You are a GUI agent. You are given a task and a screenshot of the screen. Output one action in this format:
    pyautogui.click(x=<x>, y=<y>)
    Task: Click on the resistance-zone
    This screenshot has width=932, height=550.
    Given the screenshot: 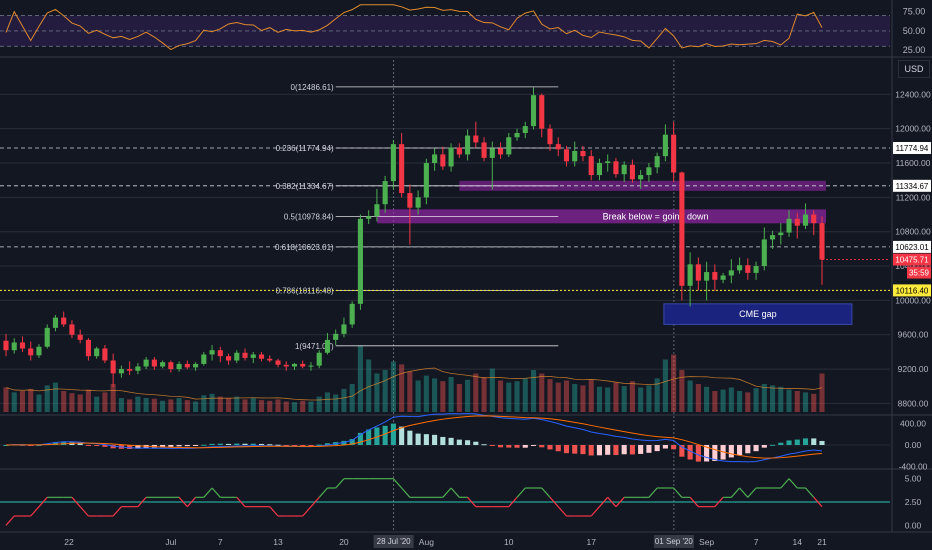 What is the action you would take?
    pyautogui.click(x=601, y=216)
    